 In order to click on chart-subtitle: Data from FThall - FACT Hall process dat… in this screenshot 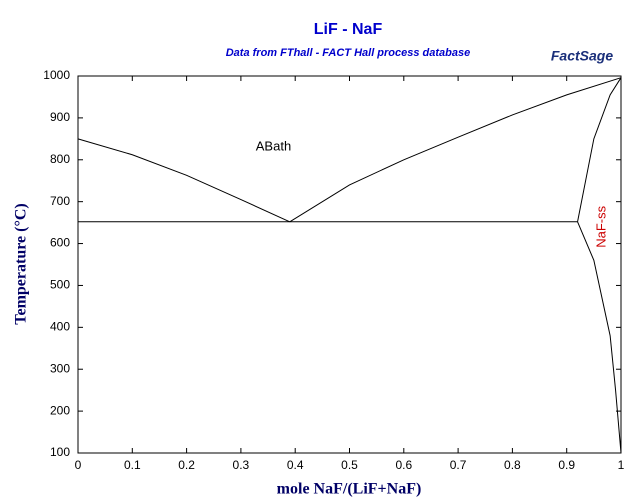, I will do `click(348, 53)`.